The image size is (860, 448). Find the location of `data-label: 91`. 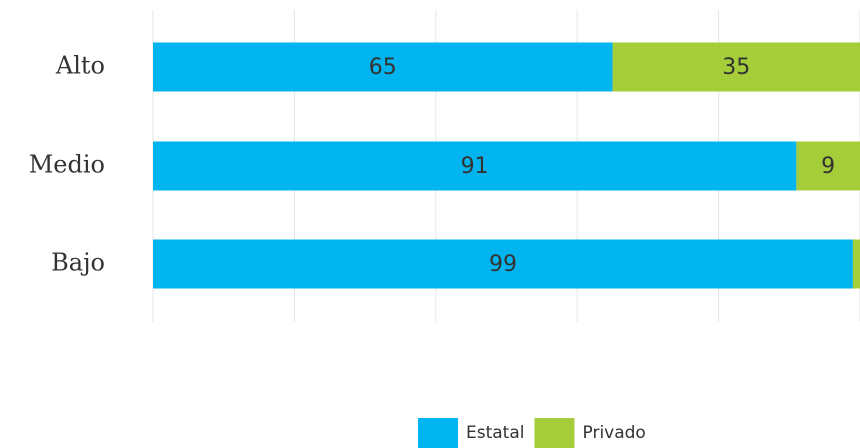

data-label: 91 is located at coordinates (475, 166).